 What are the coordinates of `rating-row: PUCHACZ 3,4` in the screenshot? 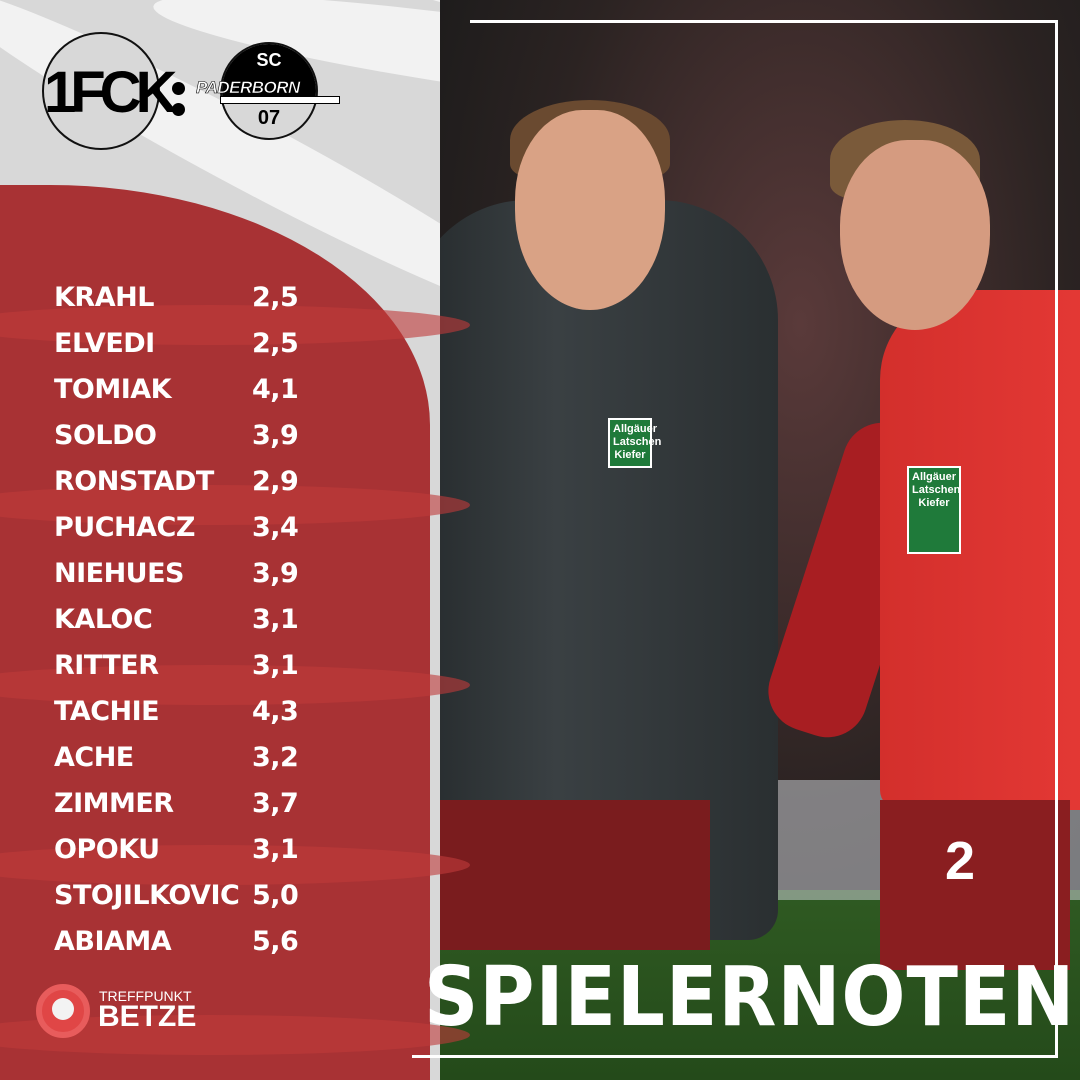 It's located at (184, 533).